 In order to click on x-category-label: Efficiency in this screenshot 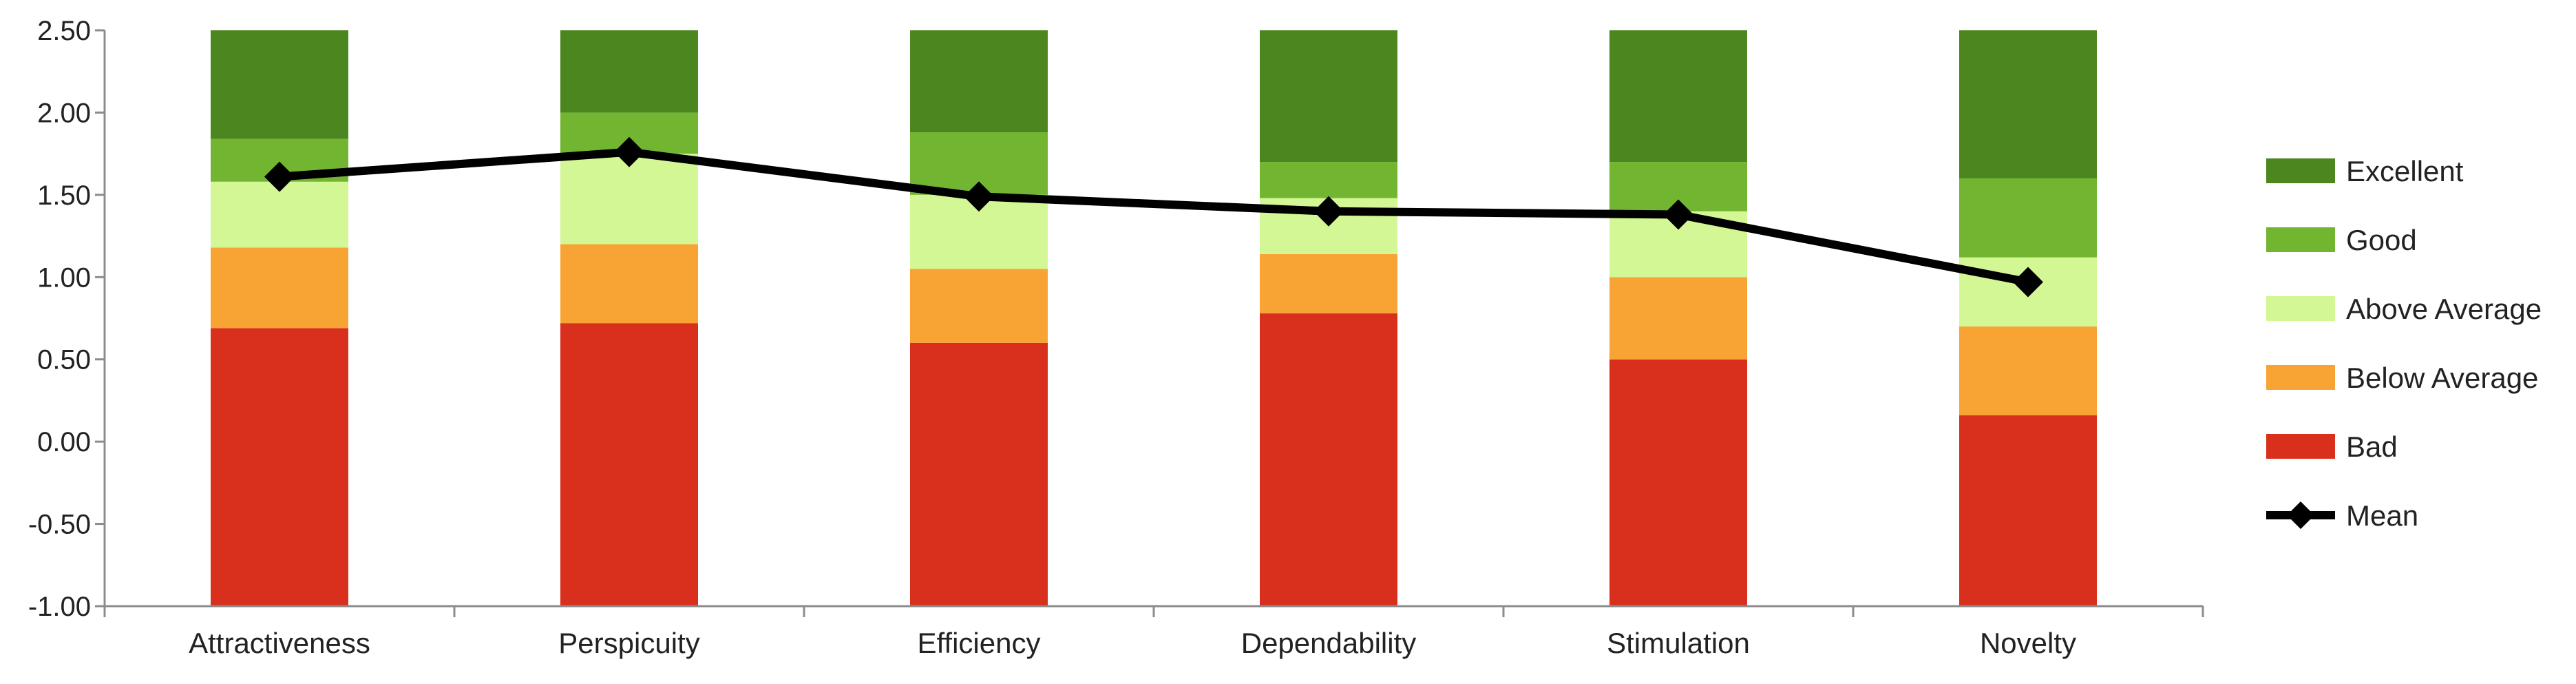, I will do `click(980, 643)`.